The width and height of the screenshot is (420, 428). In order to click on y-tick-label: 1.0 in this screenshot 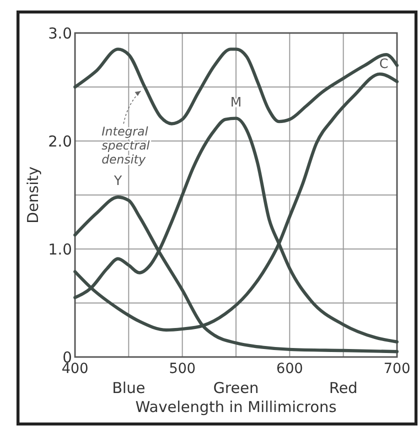, I will do `click(60, 249)`.